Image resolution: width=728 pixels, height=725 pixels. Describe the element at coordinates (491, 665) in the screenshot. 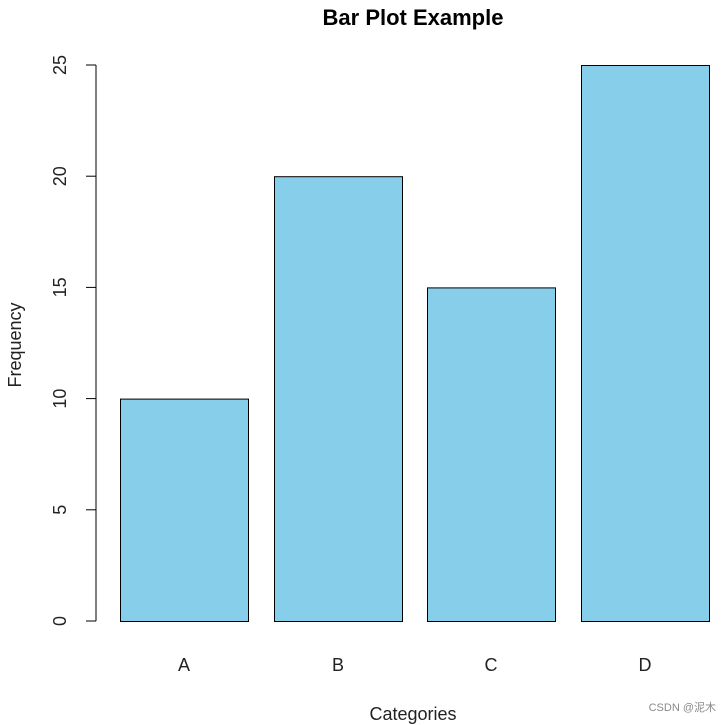

I see `x-tick-label: C` at that location.